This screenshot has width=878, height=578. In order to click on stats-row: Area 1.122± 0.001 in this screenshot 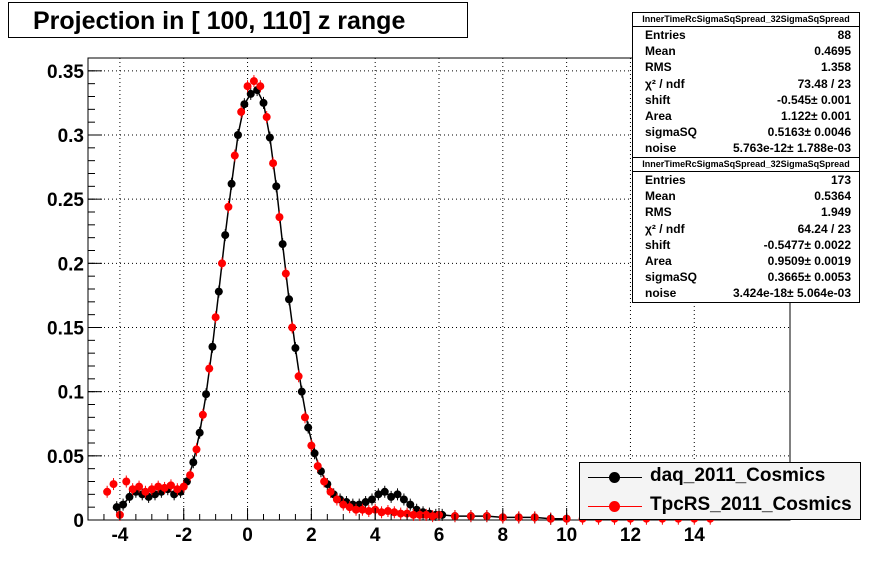, I will do `click(746, 116)`.